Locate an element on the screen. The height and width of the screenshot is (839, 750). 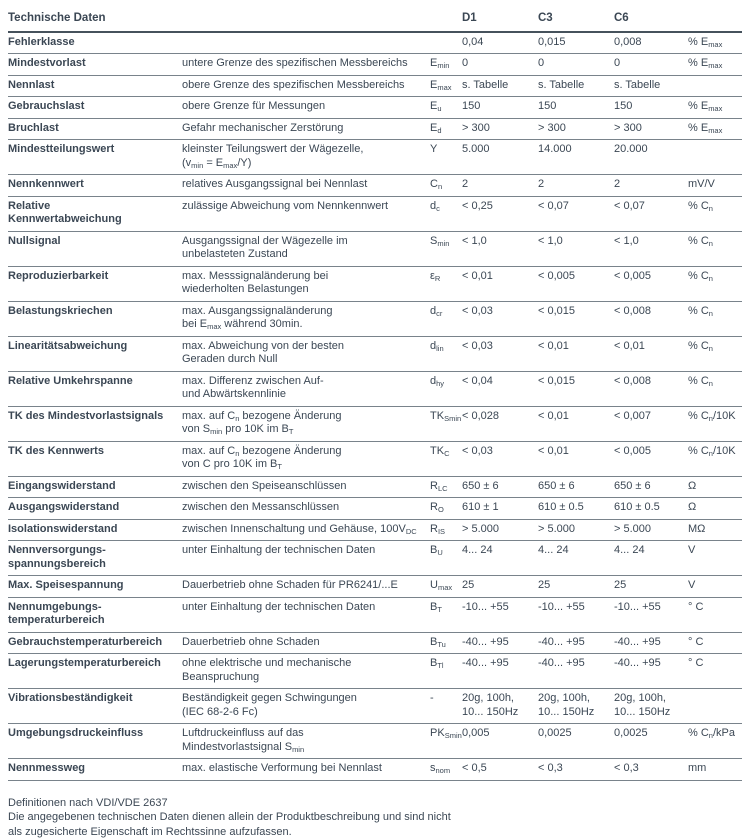
param-name-cell: Vibrationsbeständigkeit is located at coordinates (95, 706).